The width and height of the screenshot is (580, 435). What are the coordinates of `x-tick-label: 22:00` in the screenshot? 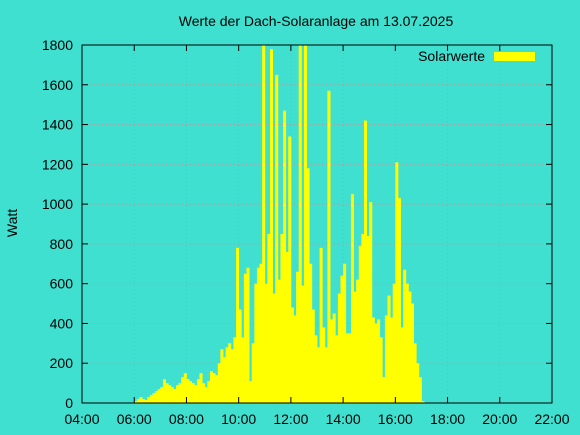 It's located at (551, 419).